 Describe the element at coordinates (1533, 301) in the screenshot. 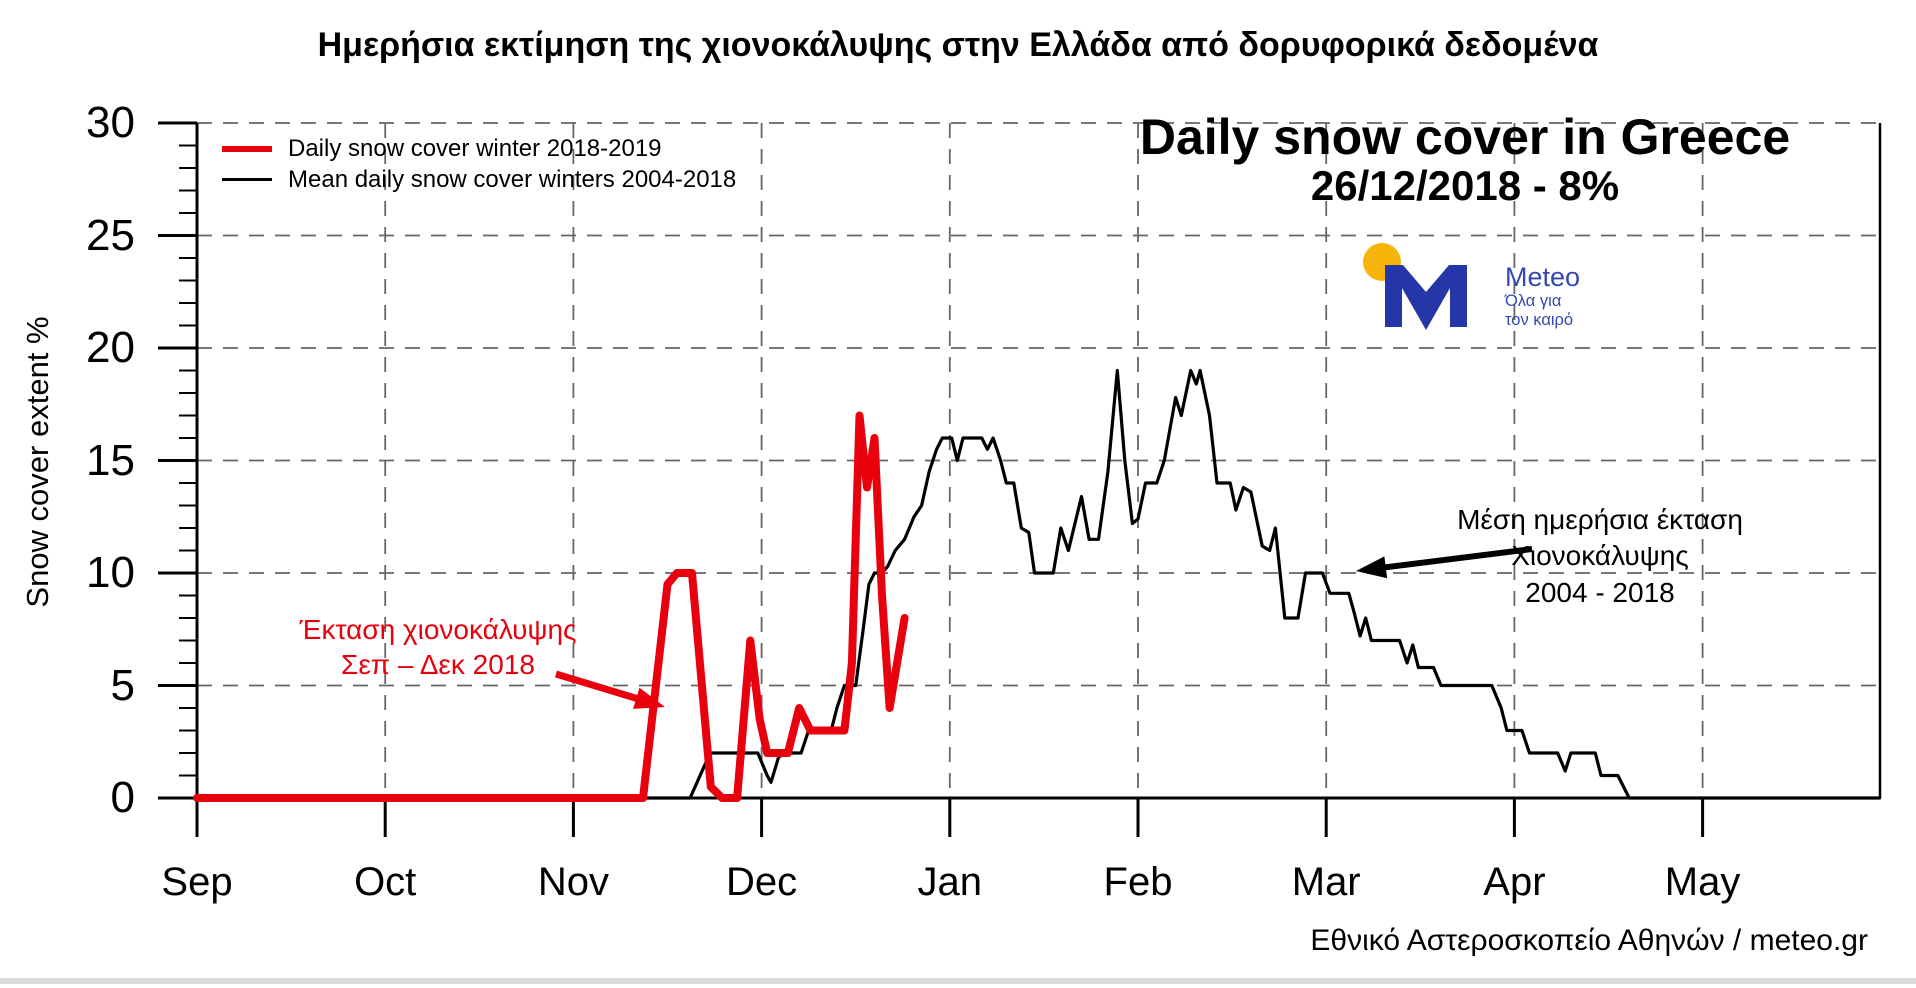

I see `logo-tagline-1: Όλα για` at that location.